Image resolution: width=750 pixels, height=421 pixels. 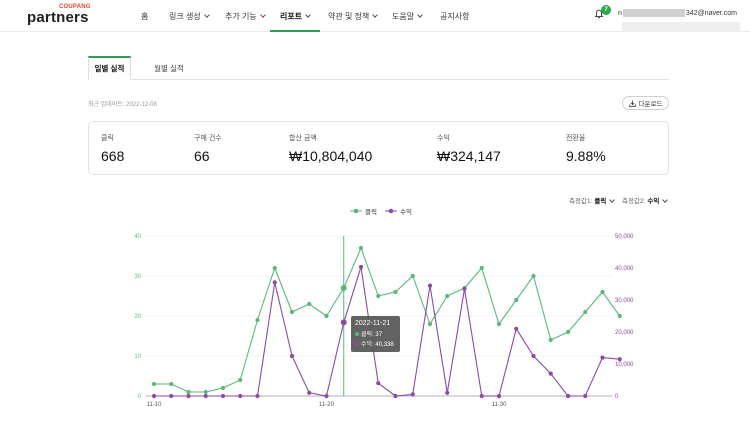 I want to click on stat-revenue-label: 수익, so click(x=443, y=138).